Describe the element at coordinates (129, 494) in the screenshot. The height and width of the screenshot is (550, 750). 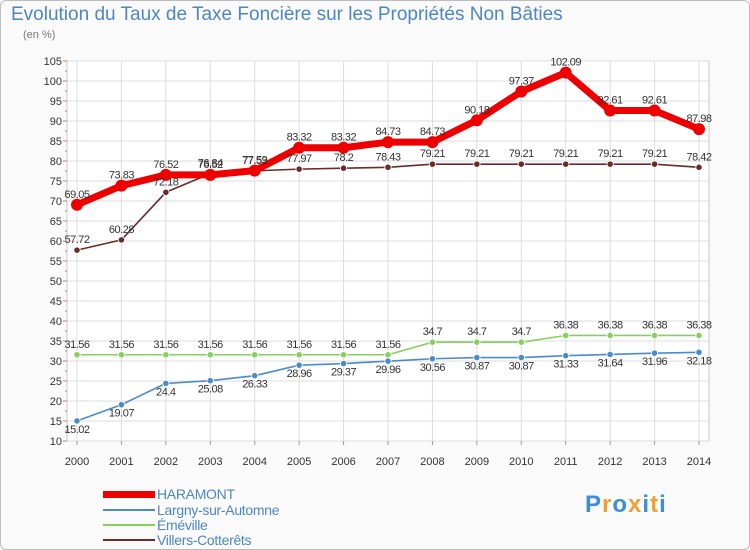
I see `legend-swatch-haramont` at that location.